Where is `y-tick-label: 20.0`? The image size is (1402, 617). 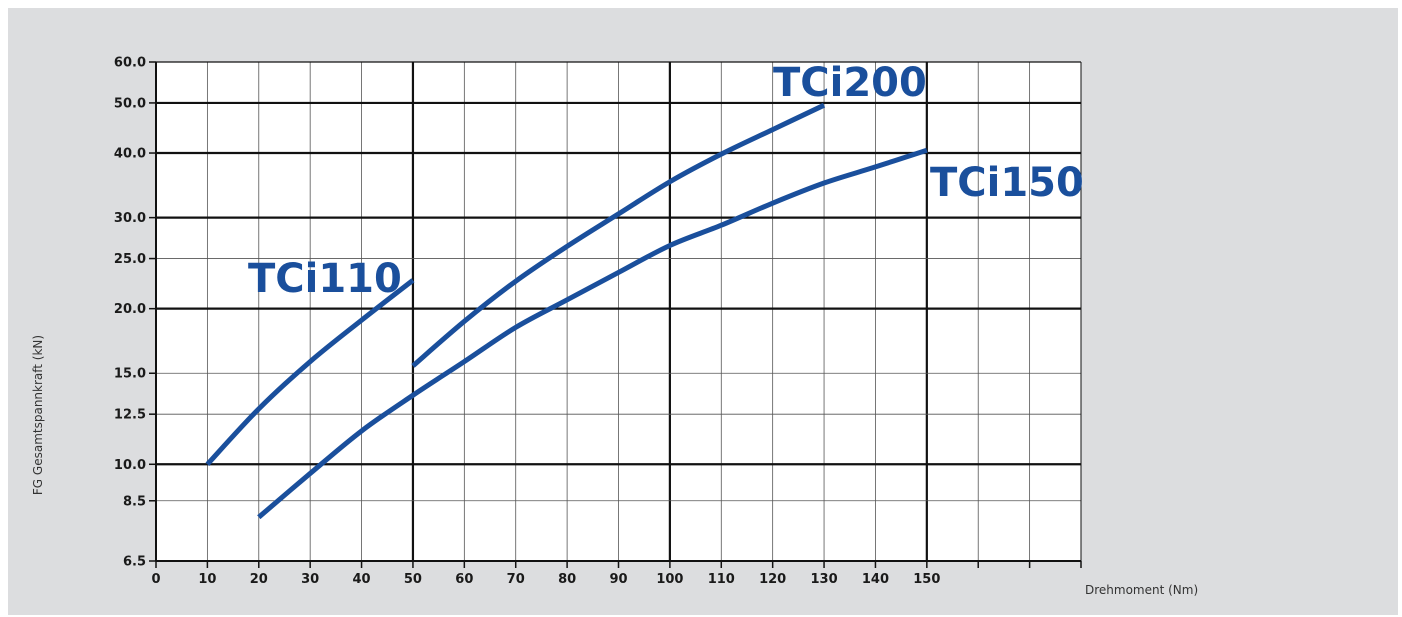 y-tick-label: 20.0 is located at coordinates (130, 309).